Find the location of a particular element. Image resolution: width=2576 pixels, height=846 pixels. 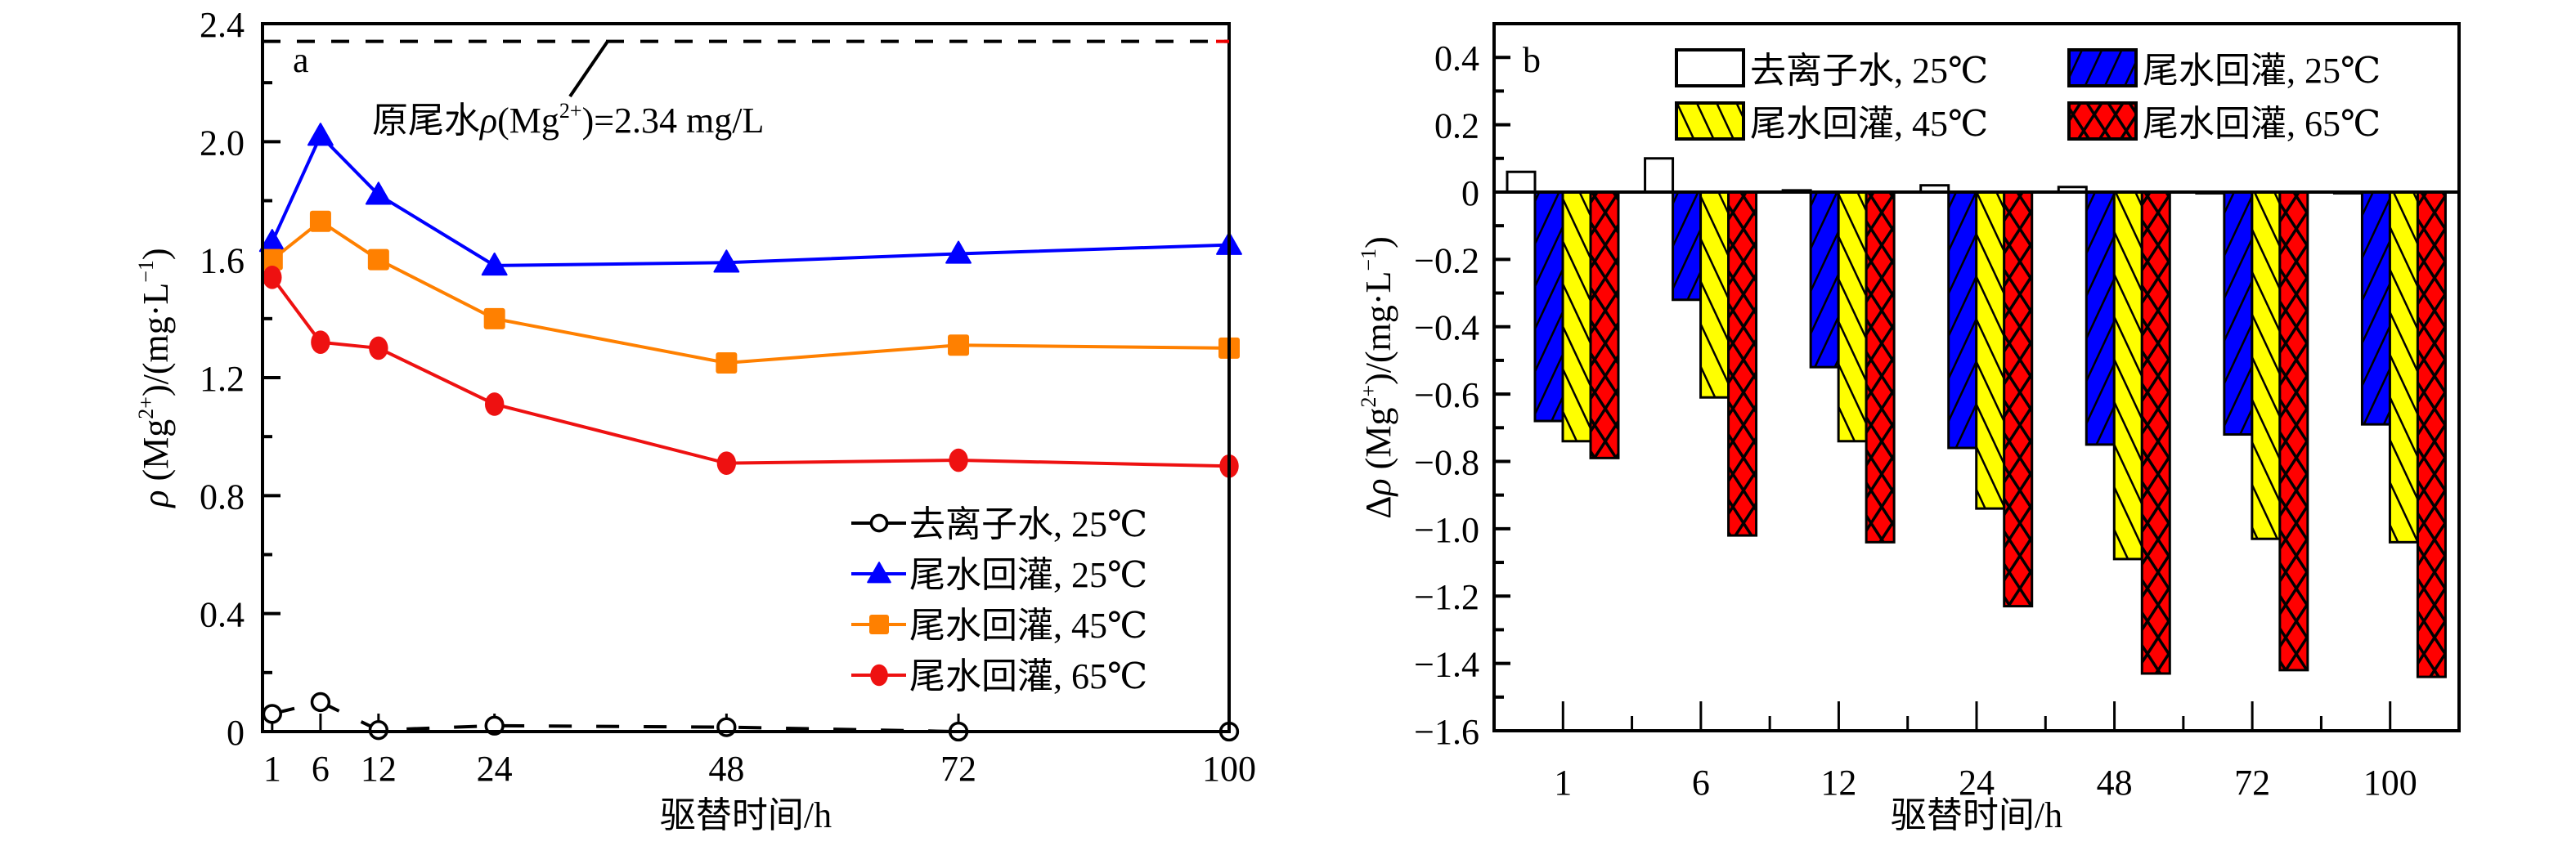

panel-a-x-tick-label: 6 is located at coordinates (321, 769).